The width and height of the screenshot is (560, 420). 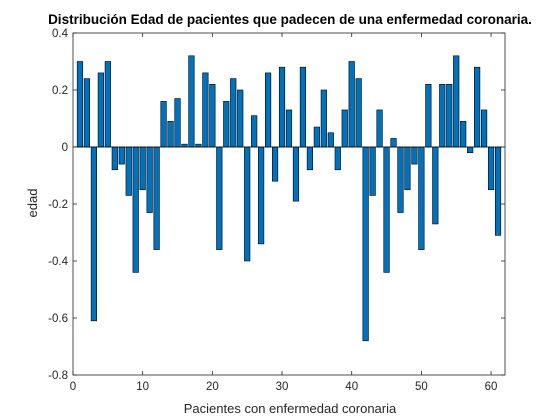 What do you see at coordinates (142, 387) in the screenshot?
I see `x-tick-label: 10` at bounding box center [142, 387].